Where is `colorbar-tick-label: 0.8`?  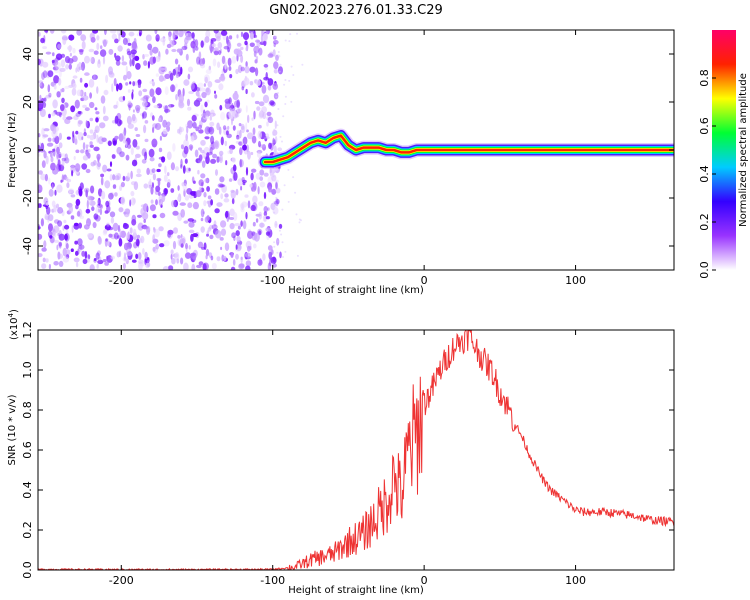
colorbar-tick-label: 0.8 is located at coordinates (704, 78).